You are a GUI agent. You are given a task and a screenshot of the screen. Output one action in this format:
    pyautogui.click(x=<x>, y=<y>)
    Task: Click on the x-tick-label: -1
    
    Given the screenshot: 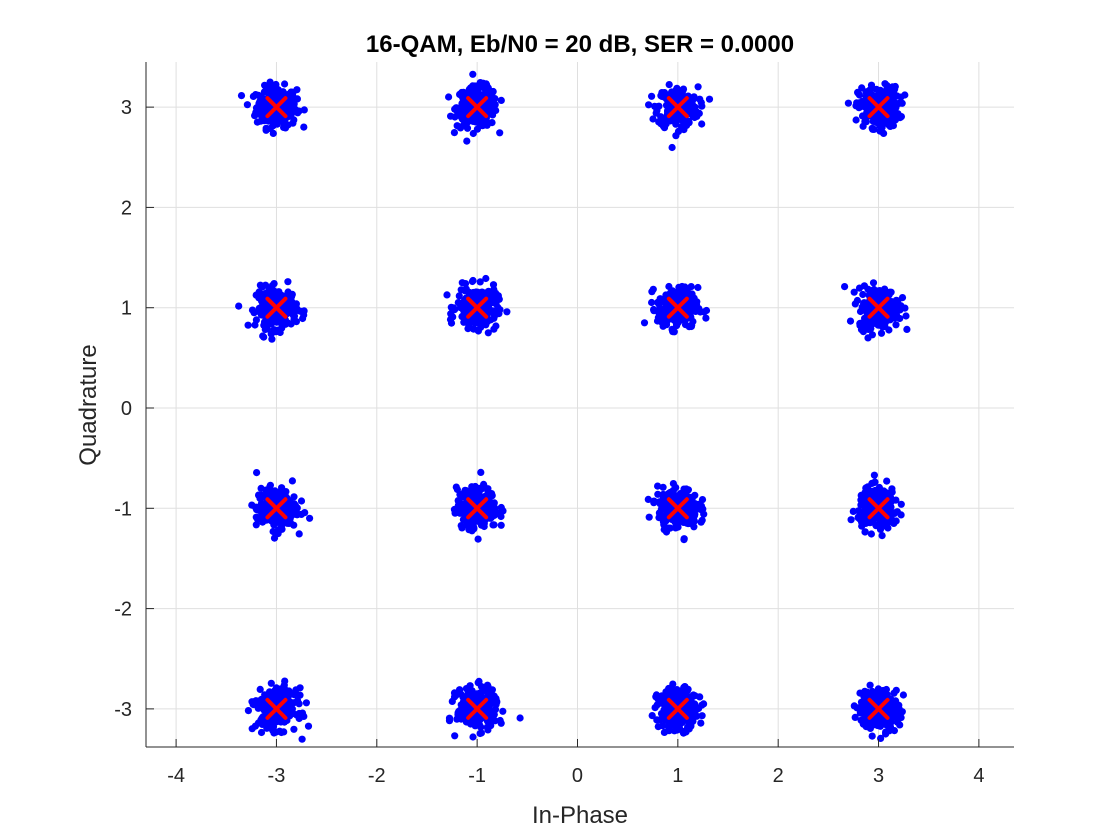 What is the action you would take?
    pyautogui.click(x=477, y=776)
    